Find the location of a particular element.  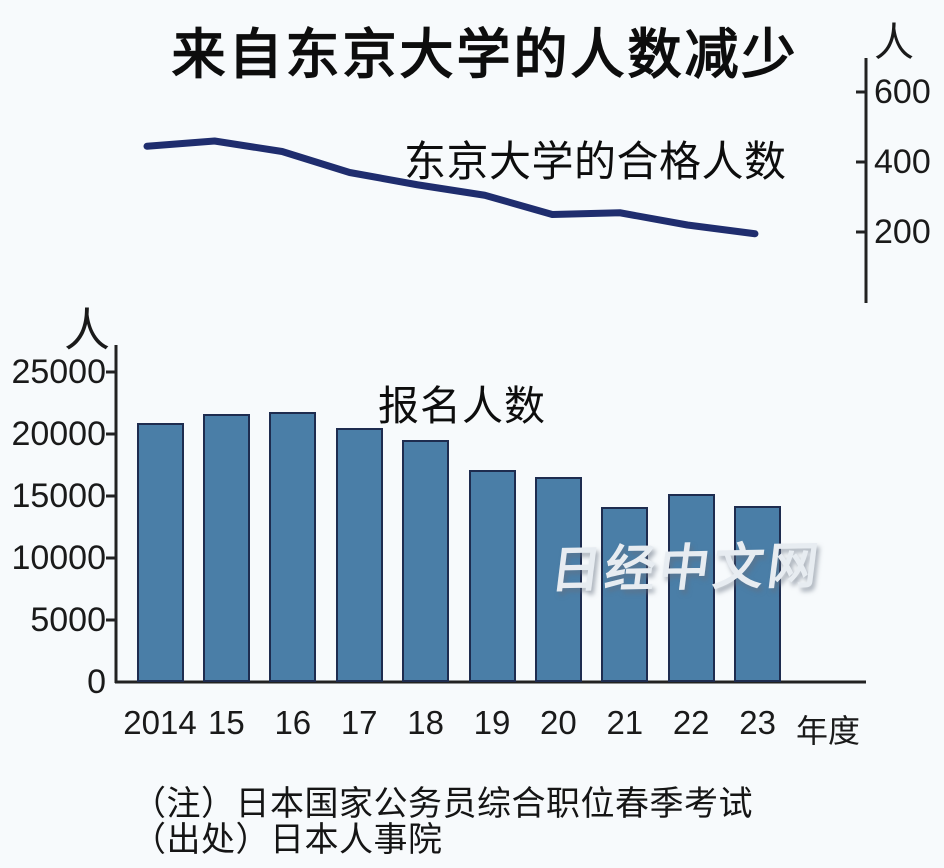

footnote-source-line2: （出处）日本人事院 is located at coordinates (287, 840).